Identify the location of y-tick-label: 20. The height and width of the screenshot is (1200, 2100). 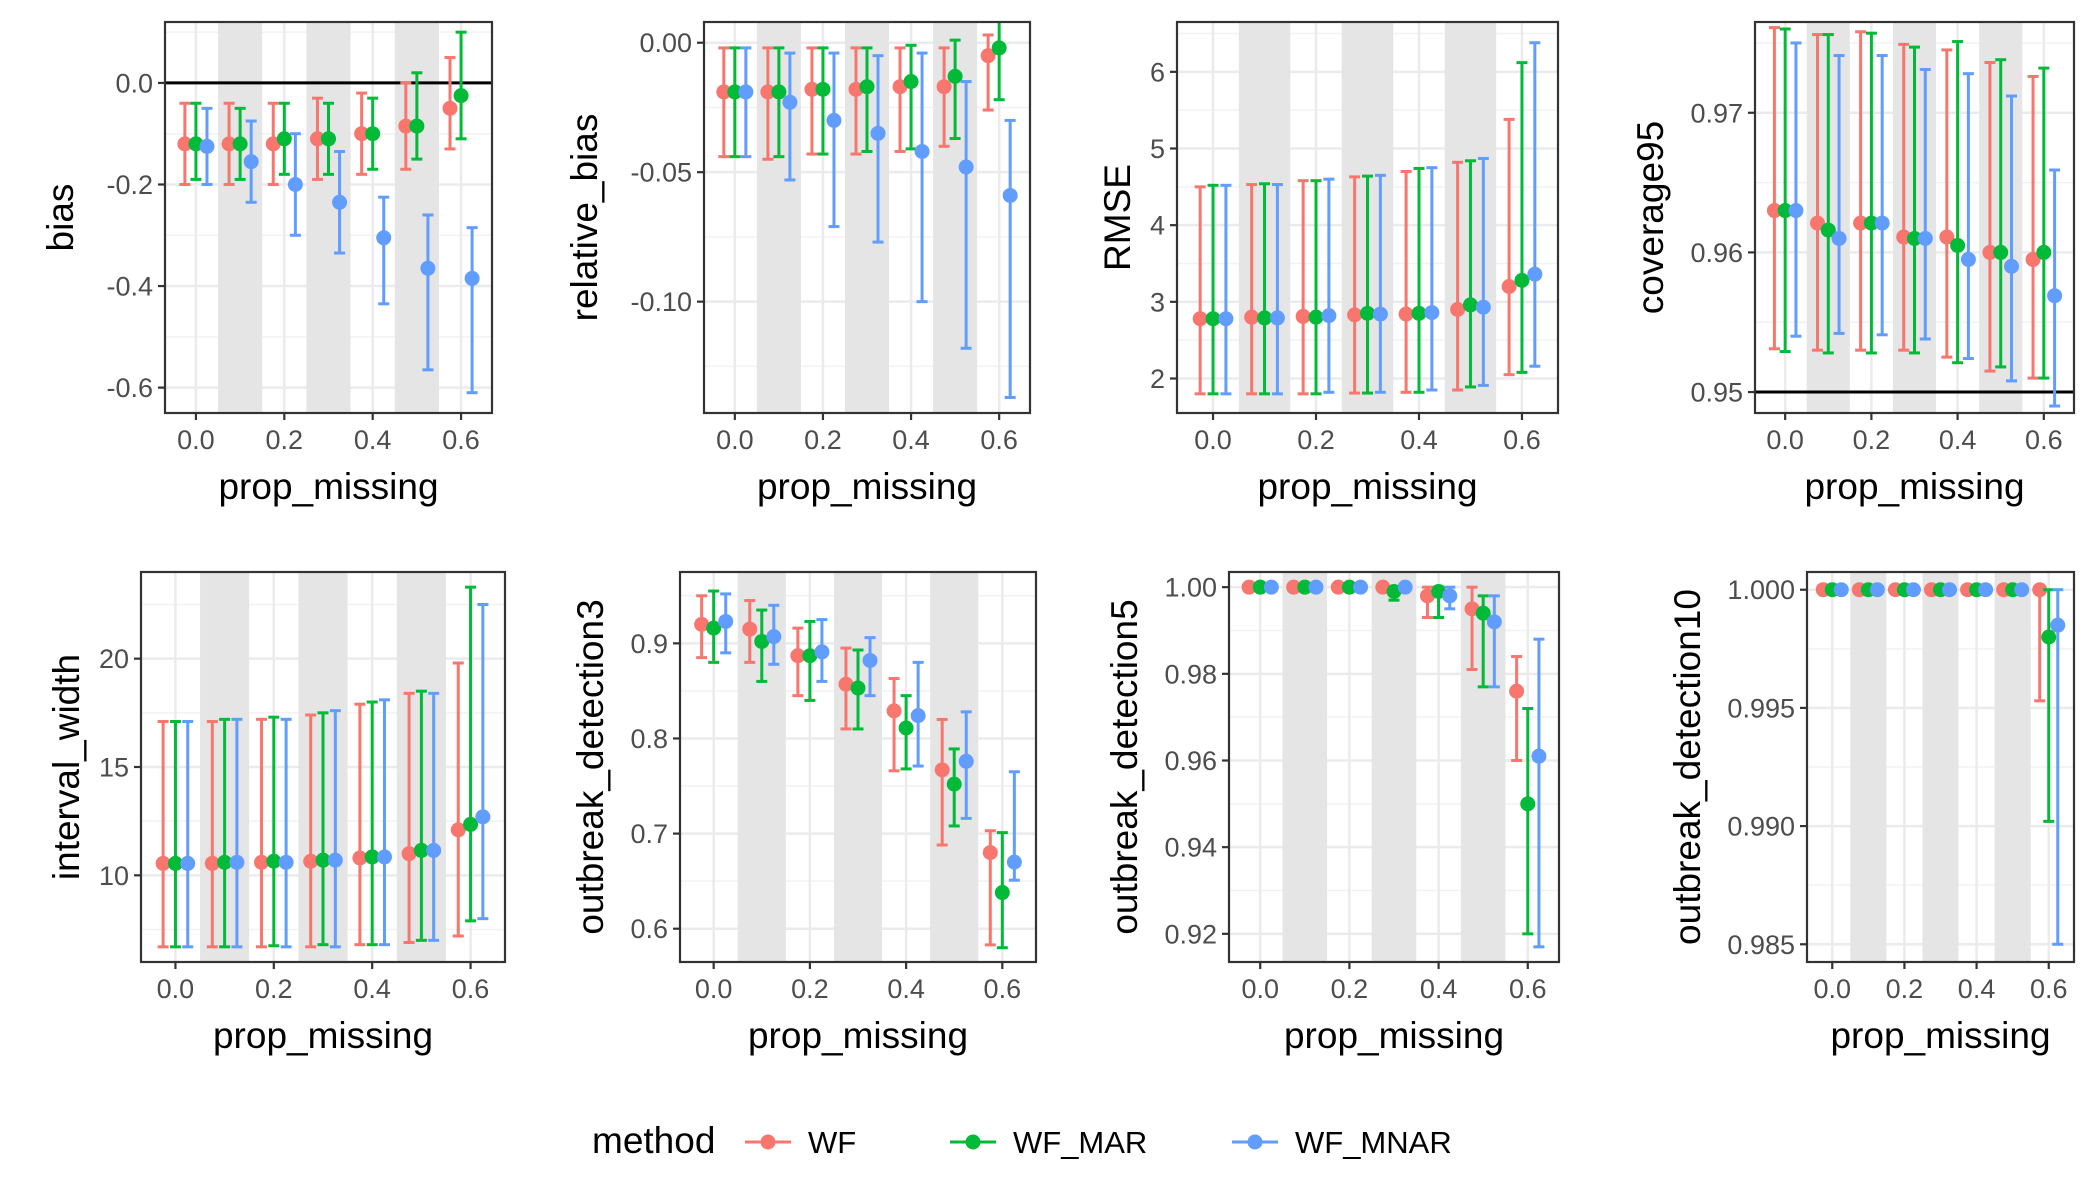
(114, 659).